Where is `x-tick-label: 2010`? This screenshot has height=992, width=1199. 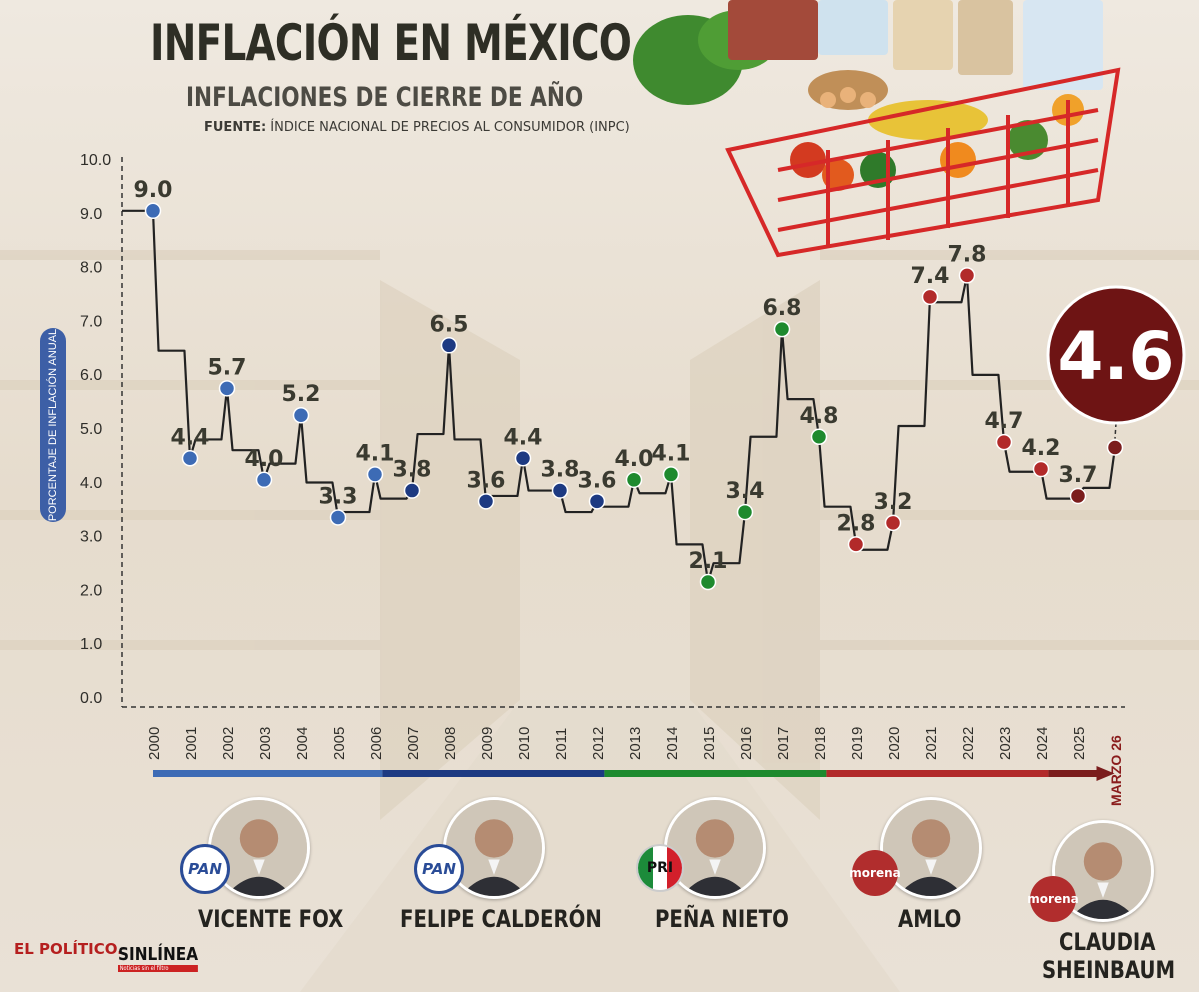 x-tick-label: 2010 is located at coordinates (524, 743).